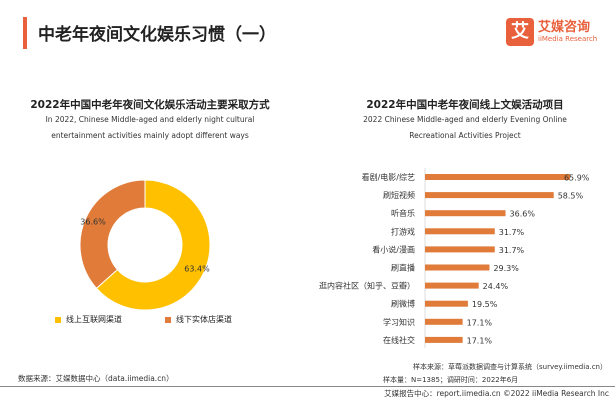 Image resolution: width=615 pixels, height=400 pixels. Describe the element at coordinates (399, 322) in the screenshot. I see `bar-category-label: 学习知识` at that location.